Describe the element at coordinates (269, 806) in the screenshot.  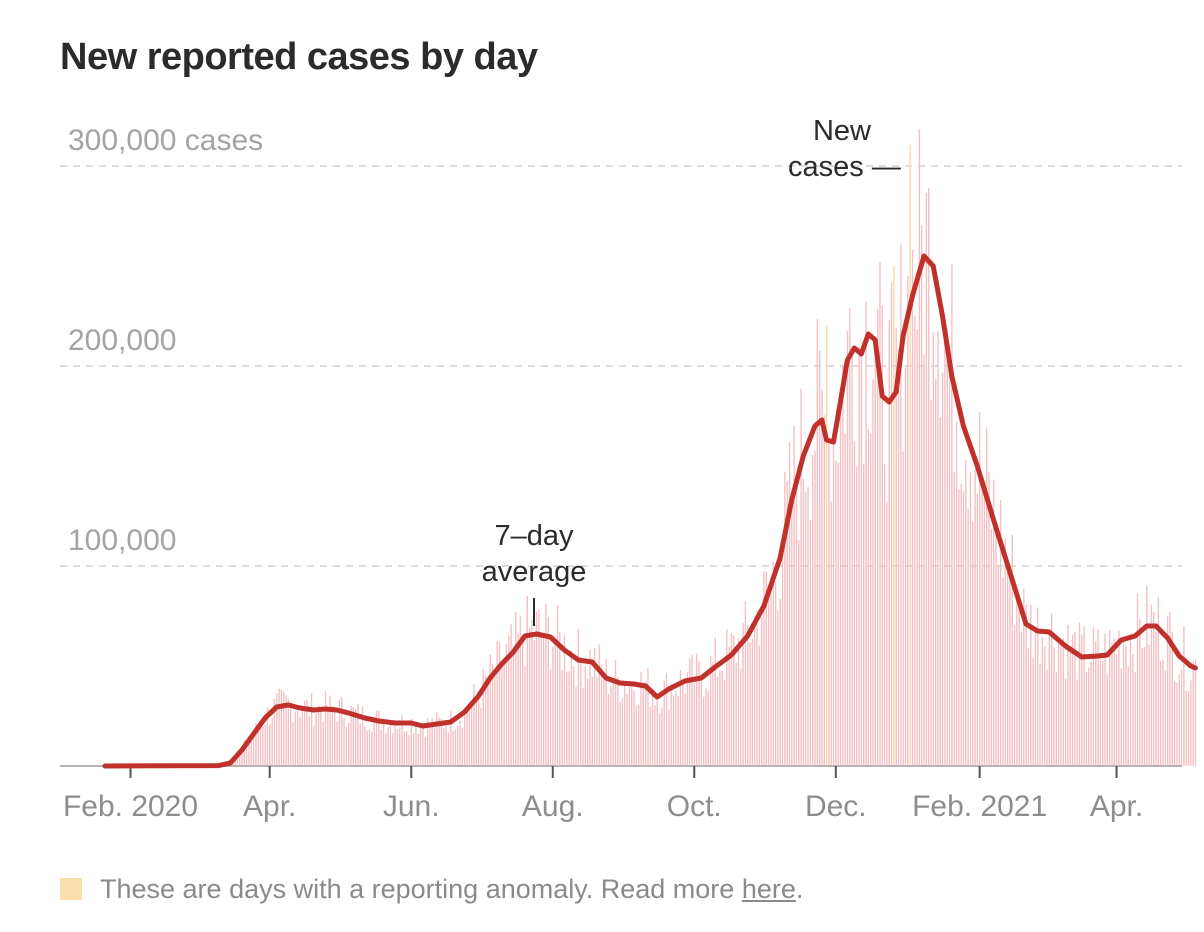
I see `x-tick-label: Apr.` at that location.